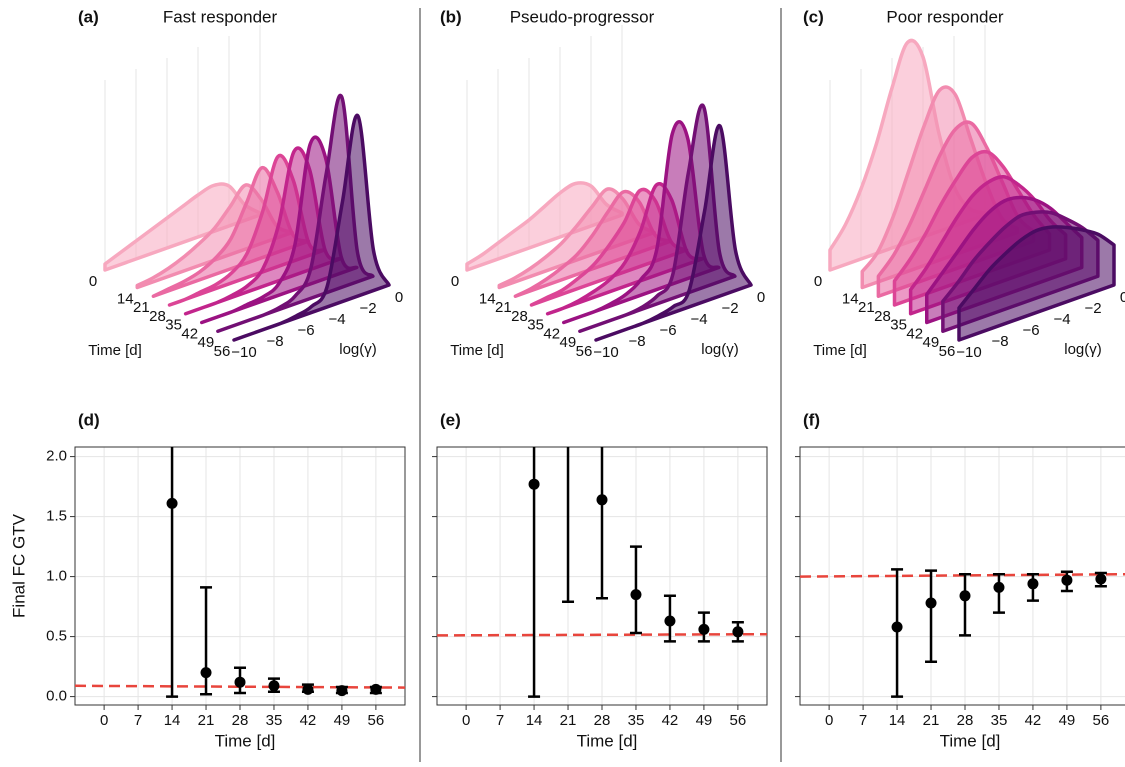  What do you see at coordinates (582, 16) in the screenshot?
I see `panel-title: Pseudo-progressor` at bounding box center [582, 16].